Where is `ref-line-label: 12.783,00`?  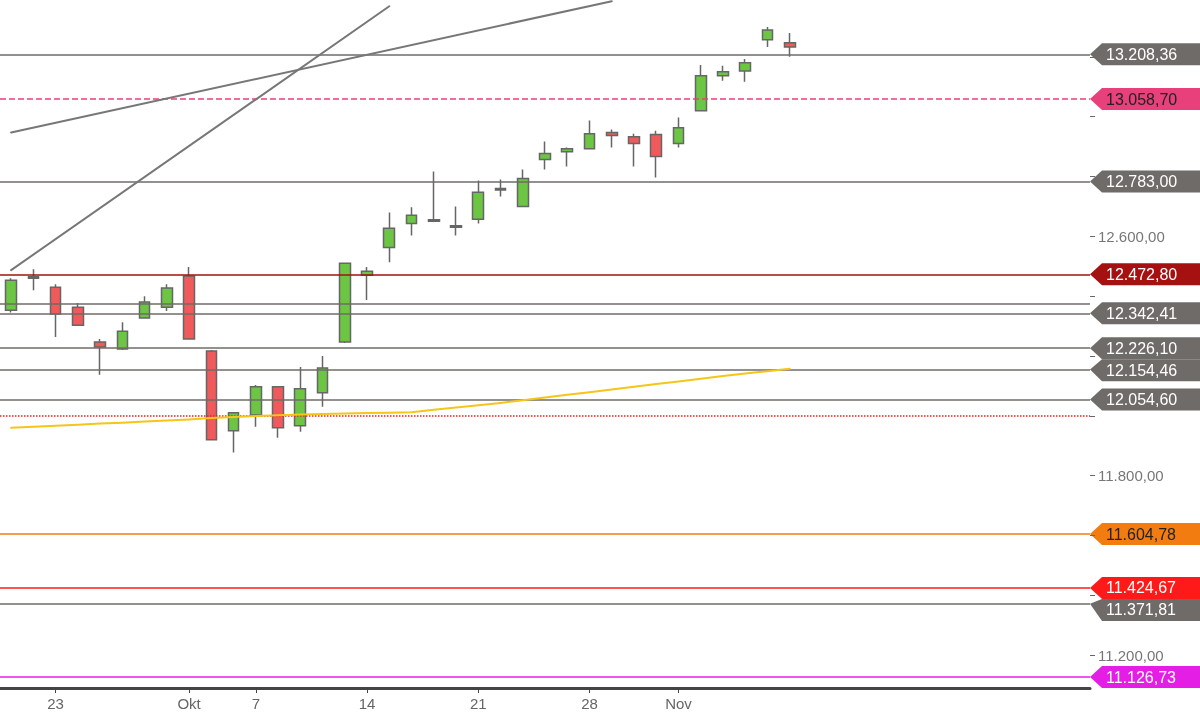
ref-line-label: 12.783,00 is located at coordinates (1142, 182).